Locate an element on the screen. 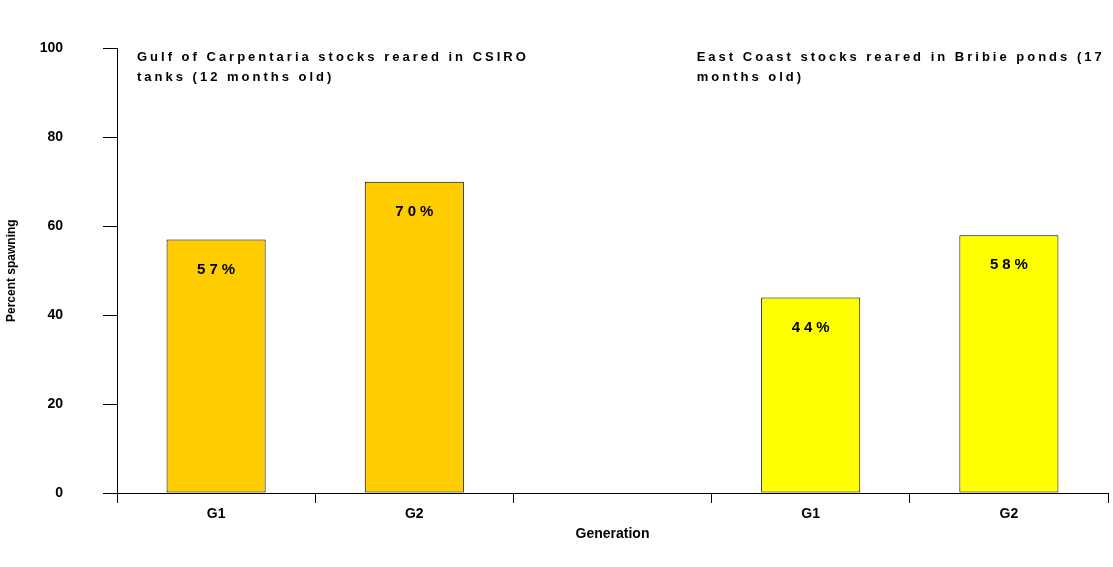 This screenshot has width=1113, height=567. y-tick-label: 0 is located at coordinates (59, 491).